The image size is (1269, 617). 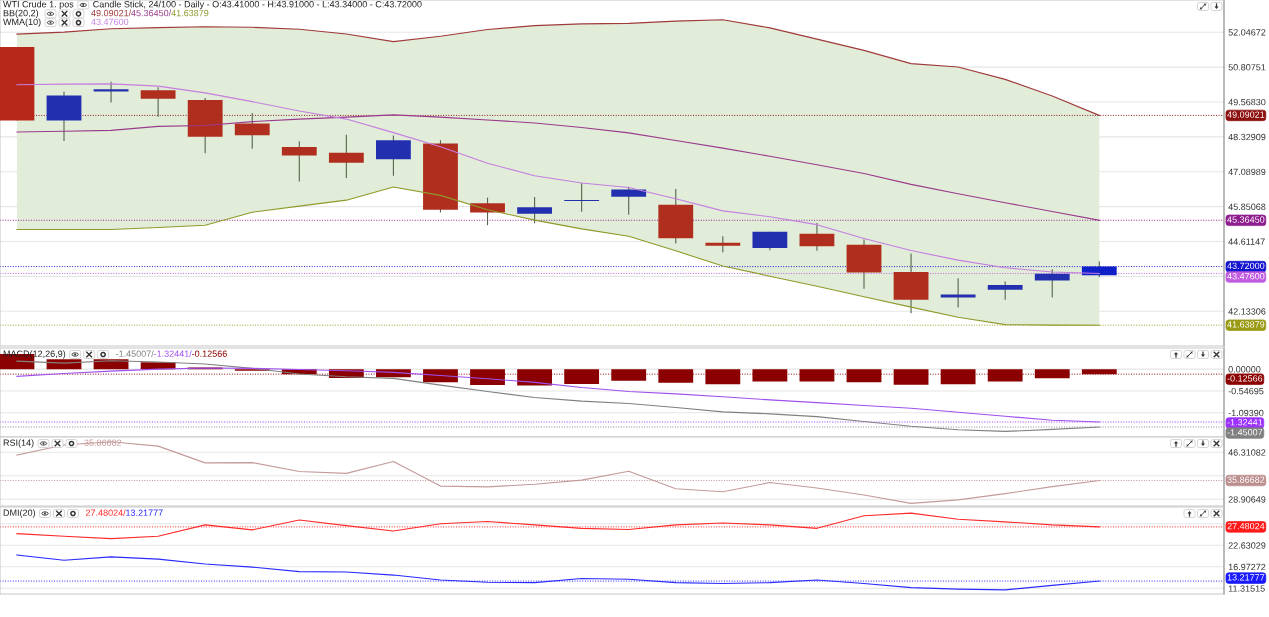 What do you see at coordinates (1247, 137) in the screenshot?
I see `y-tick-label: 48.32909` at bounding box center [1247, 137].